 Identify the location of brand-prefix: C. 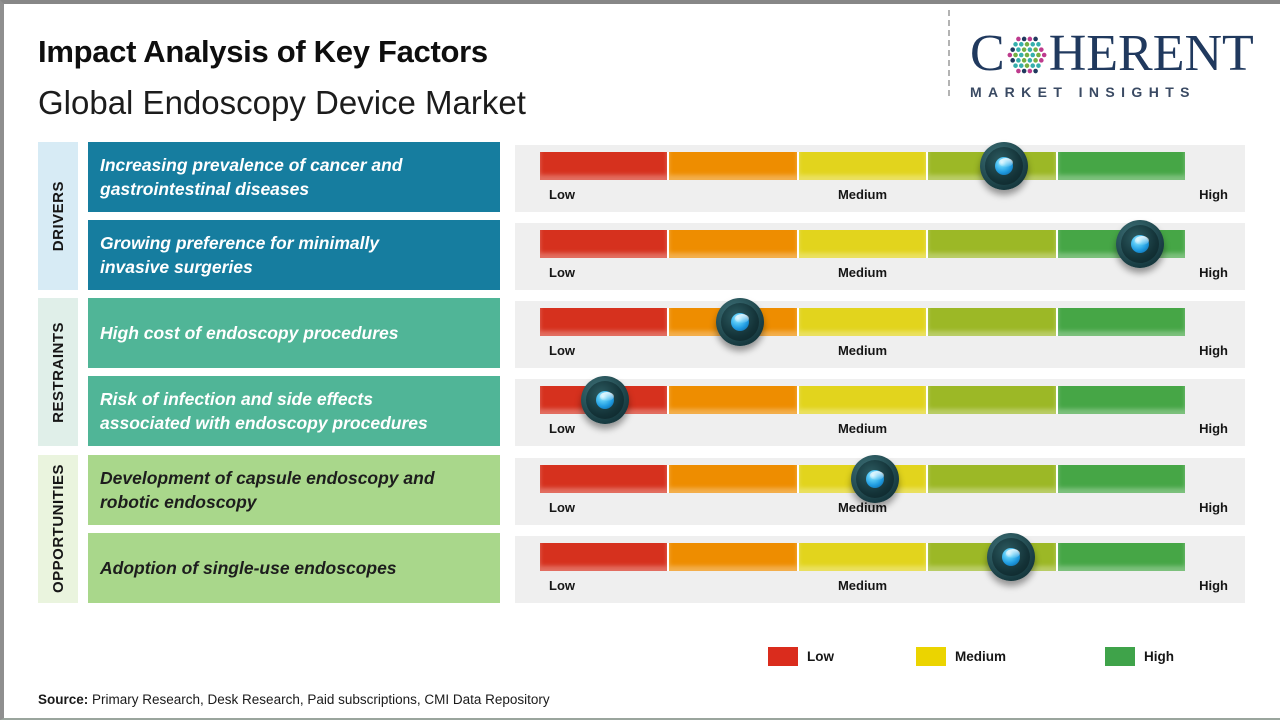
(987, 53).